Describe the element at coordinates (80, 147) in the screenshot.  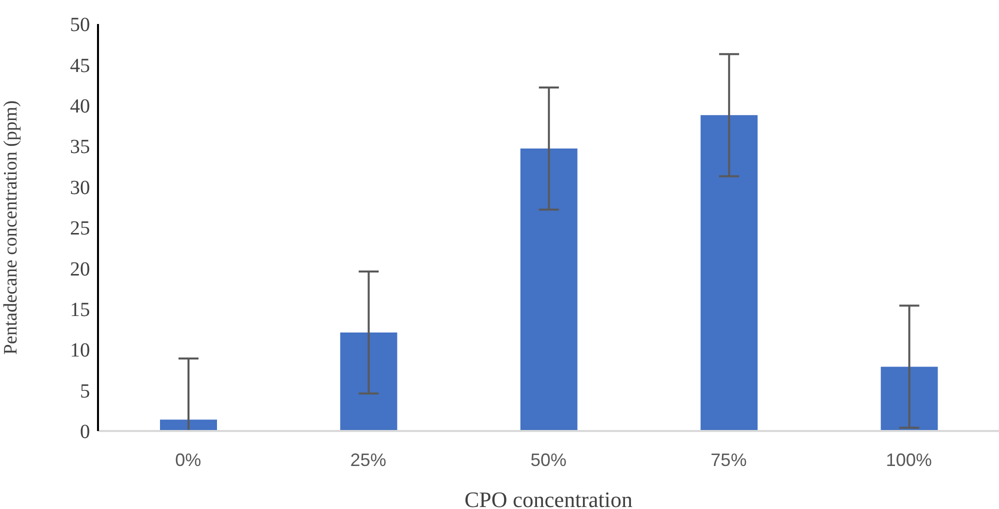
I see `y-tick-label: 35` at that location.